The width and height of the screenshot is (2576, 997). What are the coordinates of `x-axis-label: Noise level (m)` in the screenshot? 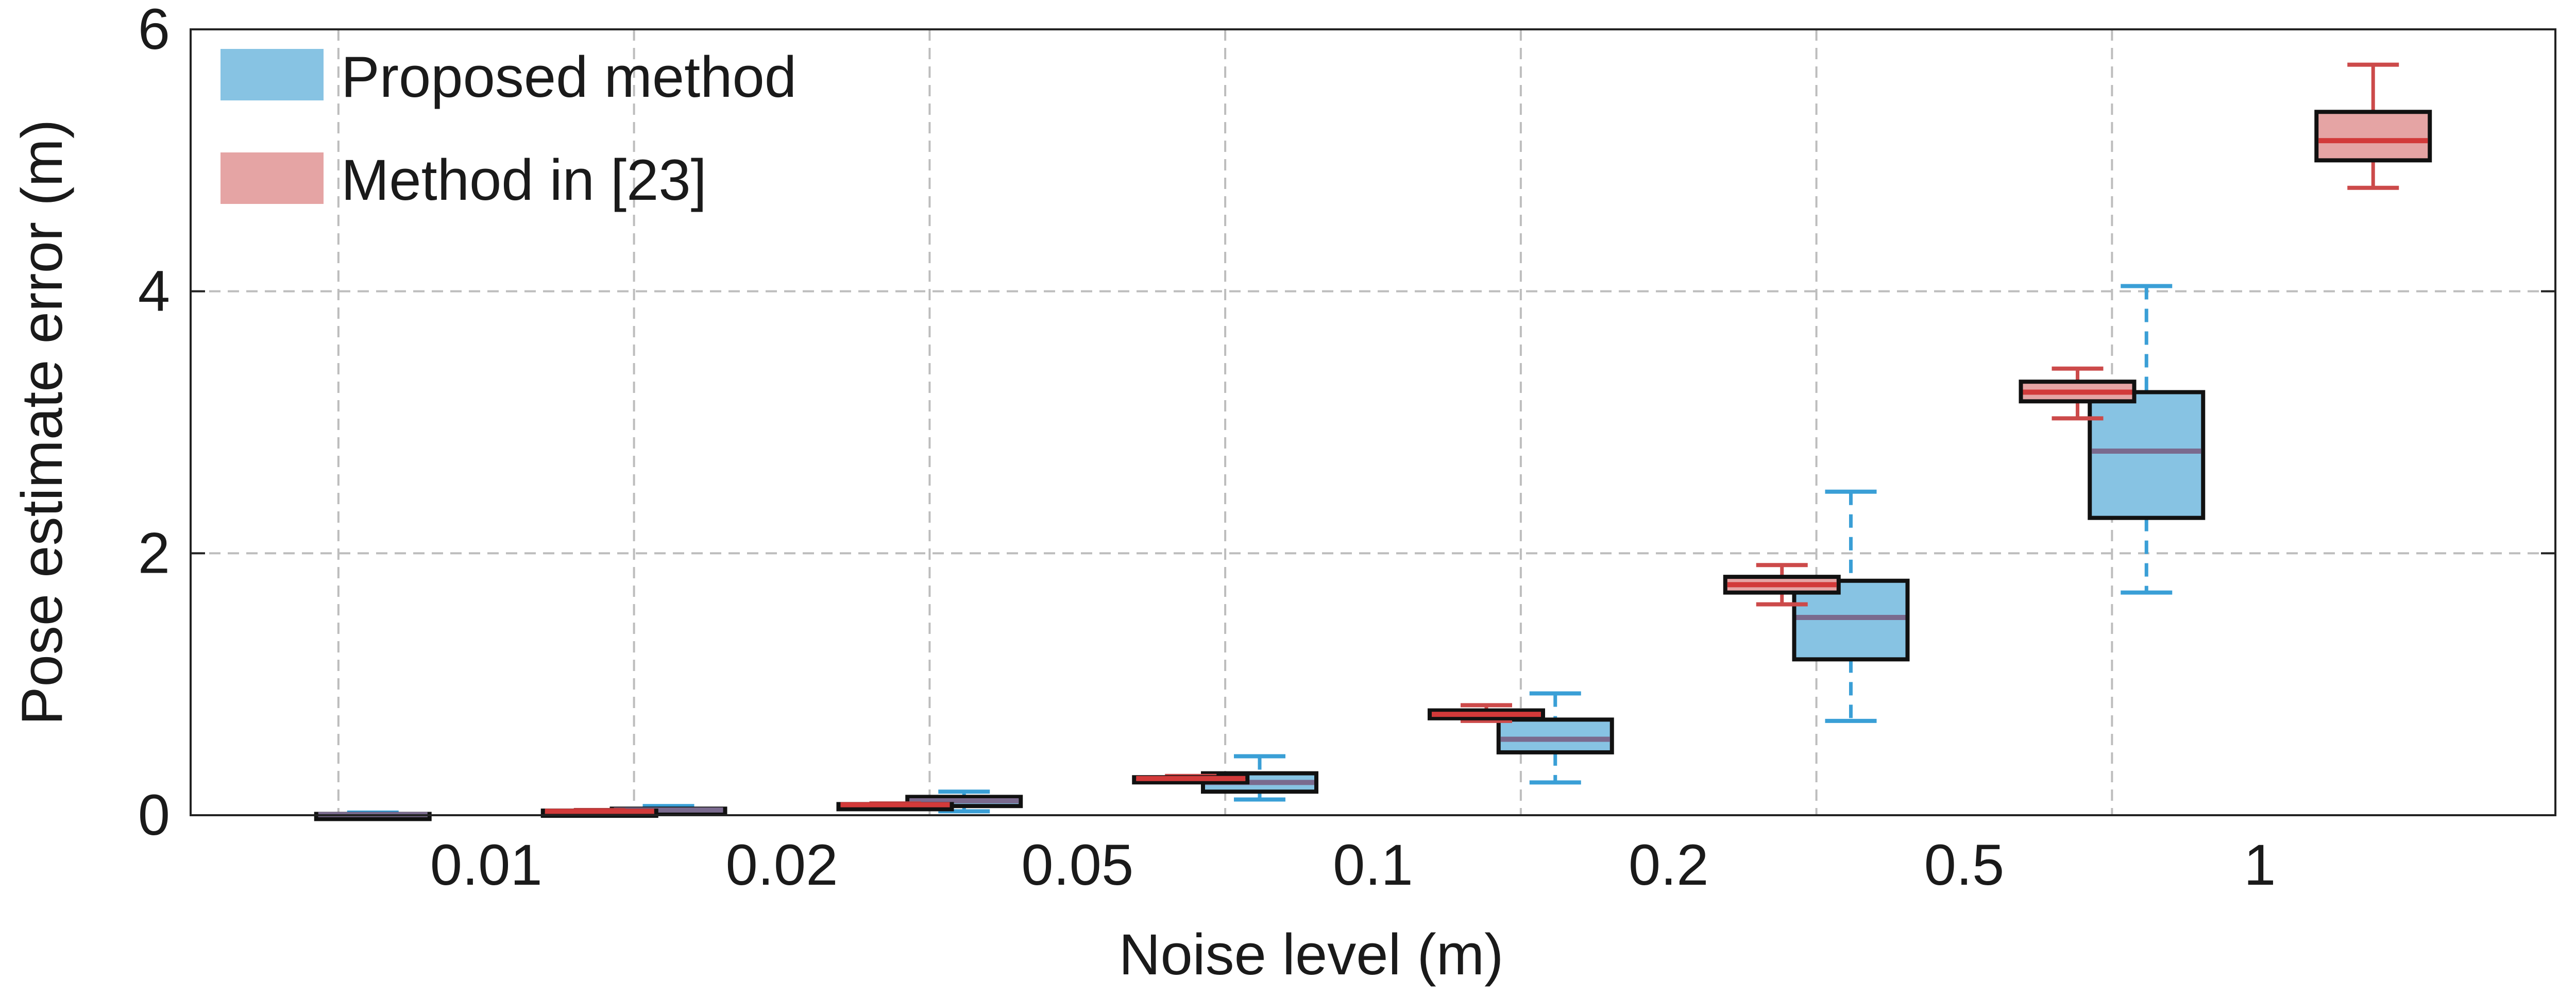 It's located at (1311, 954).